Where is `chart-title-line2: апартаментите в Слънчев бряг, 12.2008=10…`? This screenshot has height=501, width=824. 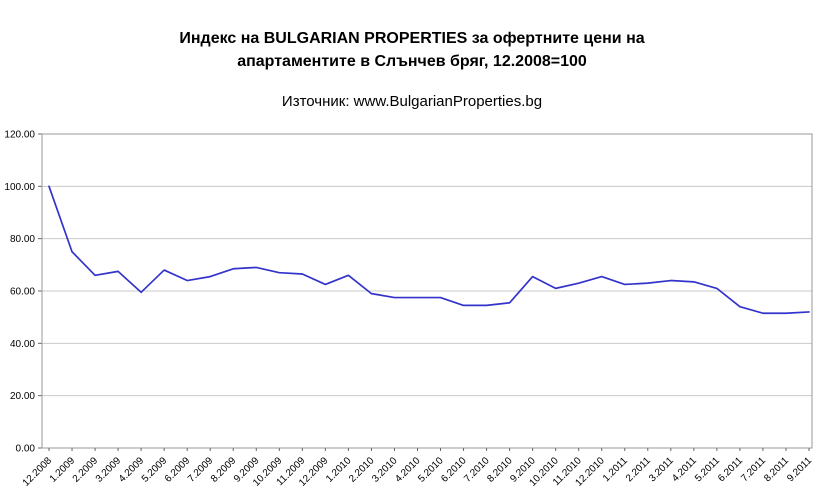
chart-title-line2: апартаментите в Слънчев бряг, 12.2008=10… is located at coordinates (412, 61).